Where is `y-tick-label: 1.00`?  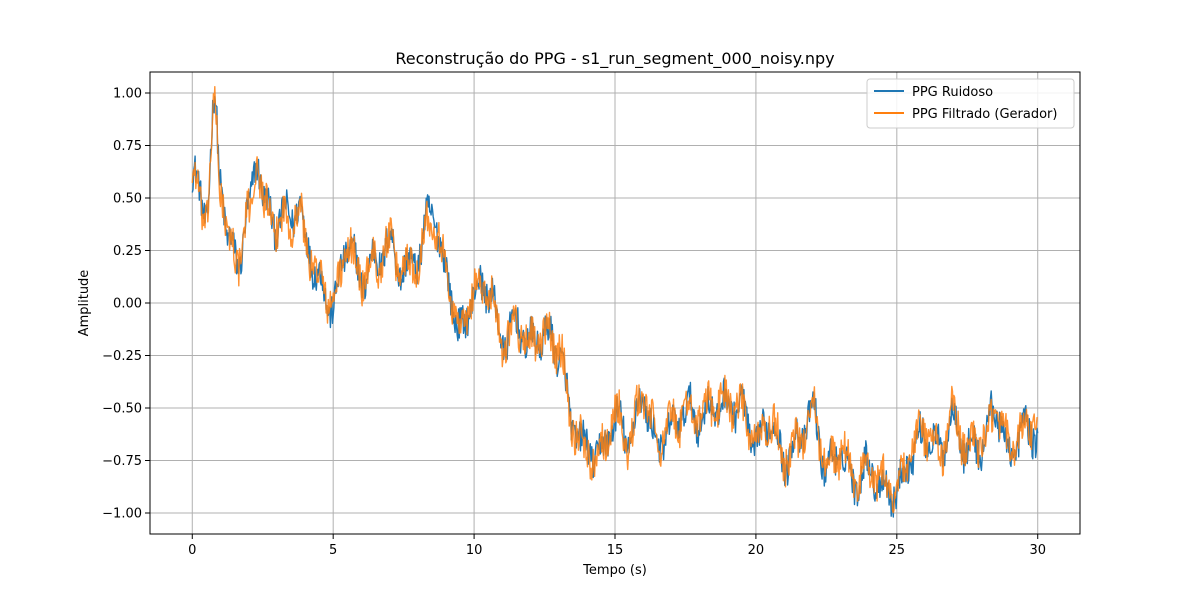 y-tick-label: 1.00 is located at coordinates (127, 94).